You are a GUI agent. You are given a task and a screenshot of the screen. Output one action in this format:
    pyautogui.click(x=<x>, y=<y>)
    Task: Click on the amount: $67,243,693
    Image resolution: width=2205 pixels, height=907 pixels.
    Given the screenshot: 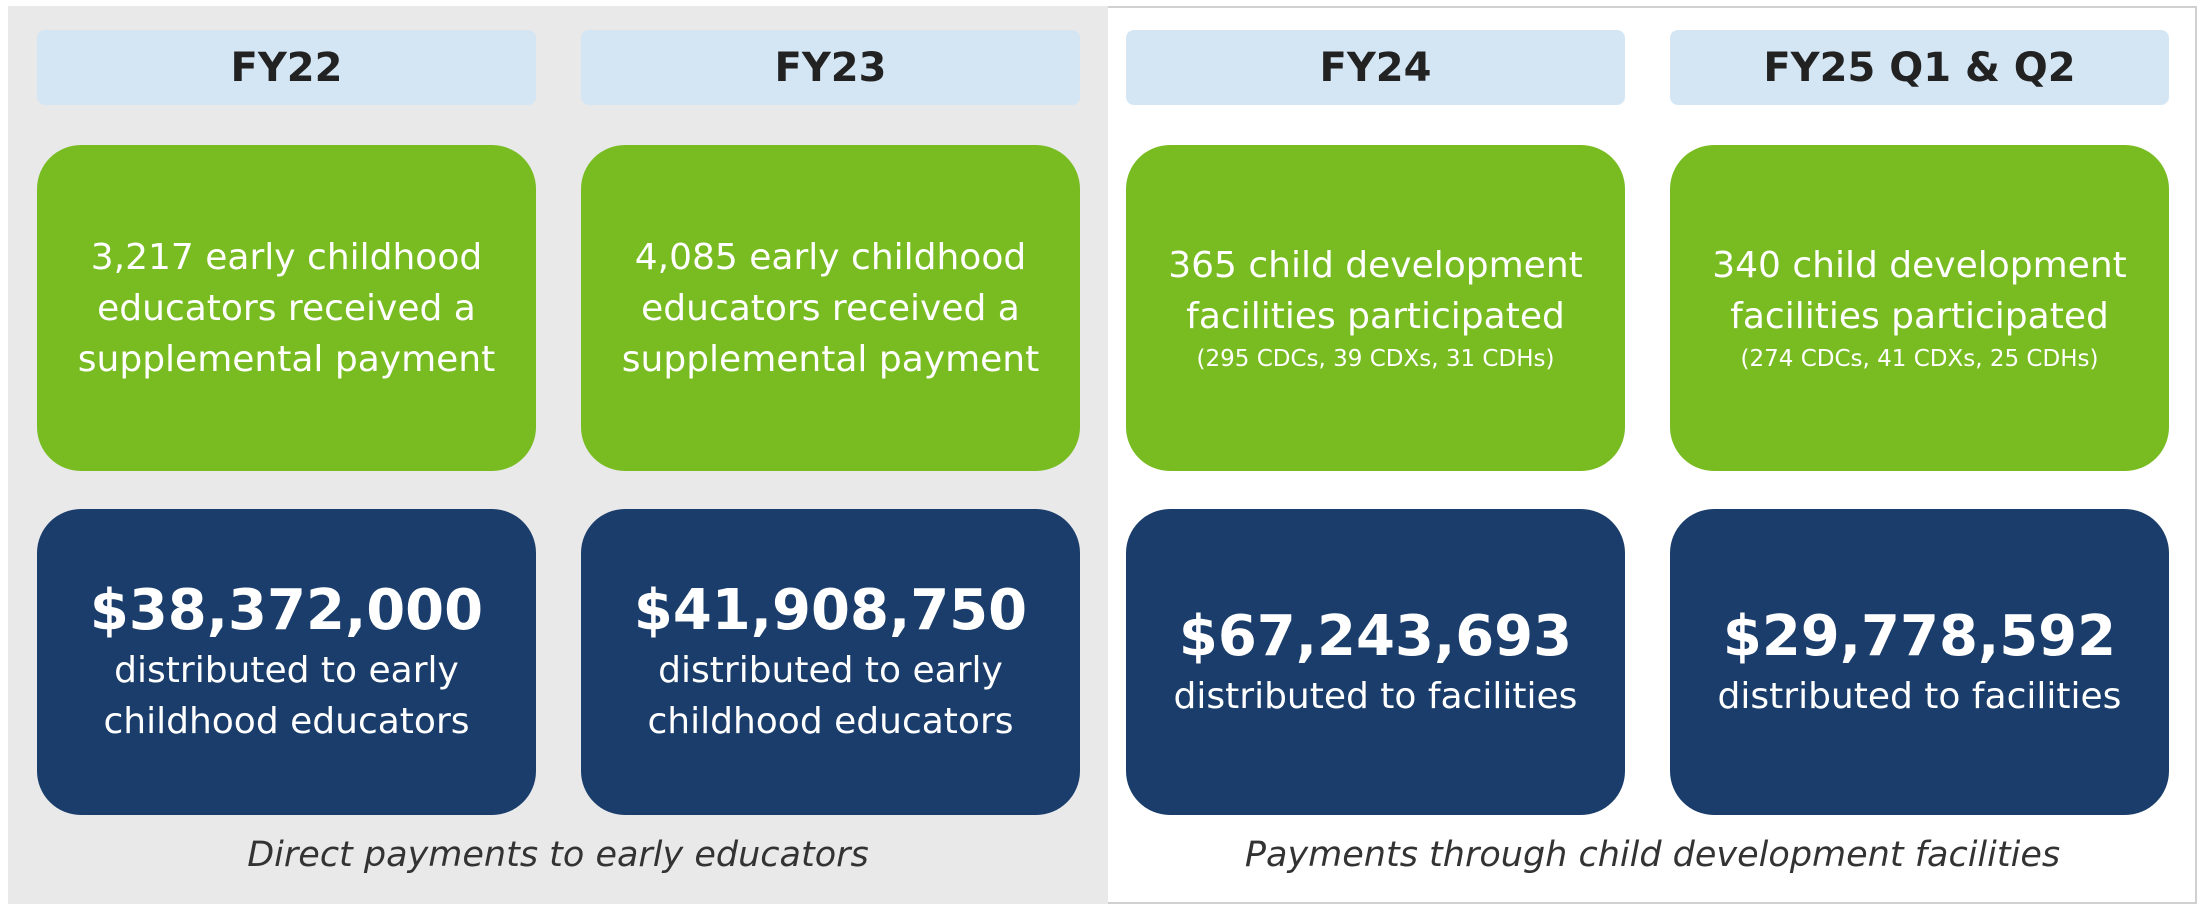 What is the action you would take?
    pyautogui.click(x=1375, y=636)
    